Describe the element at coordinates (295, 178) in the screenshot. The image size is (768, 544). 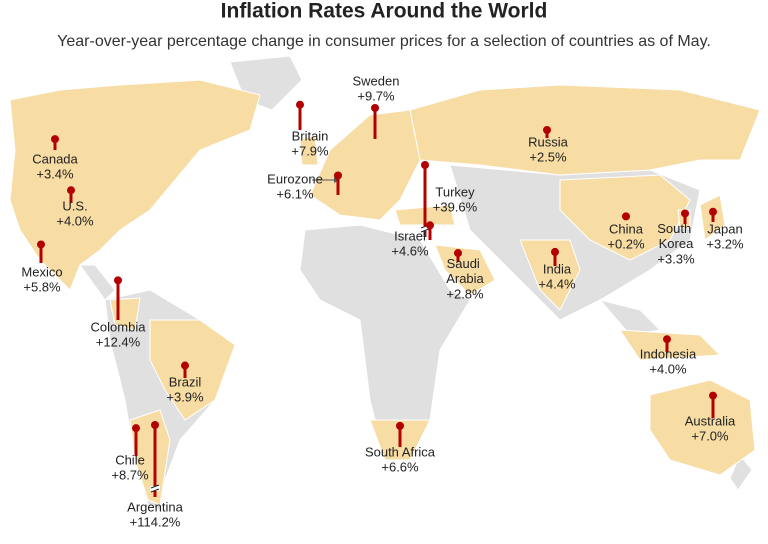
I see `country-name: Eurozone` at that location.